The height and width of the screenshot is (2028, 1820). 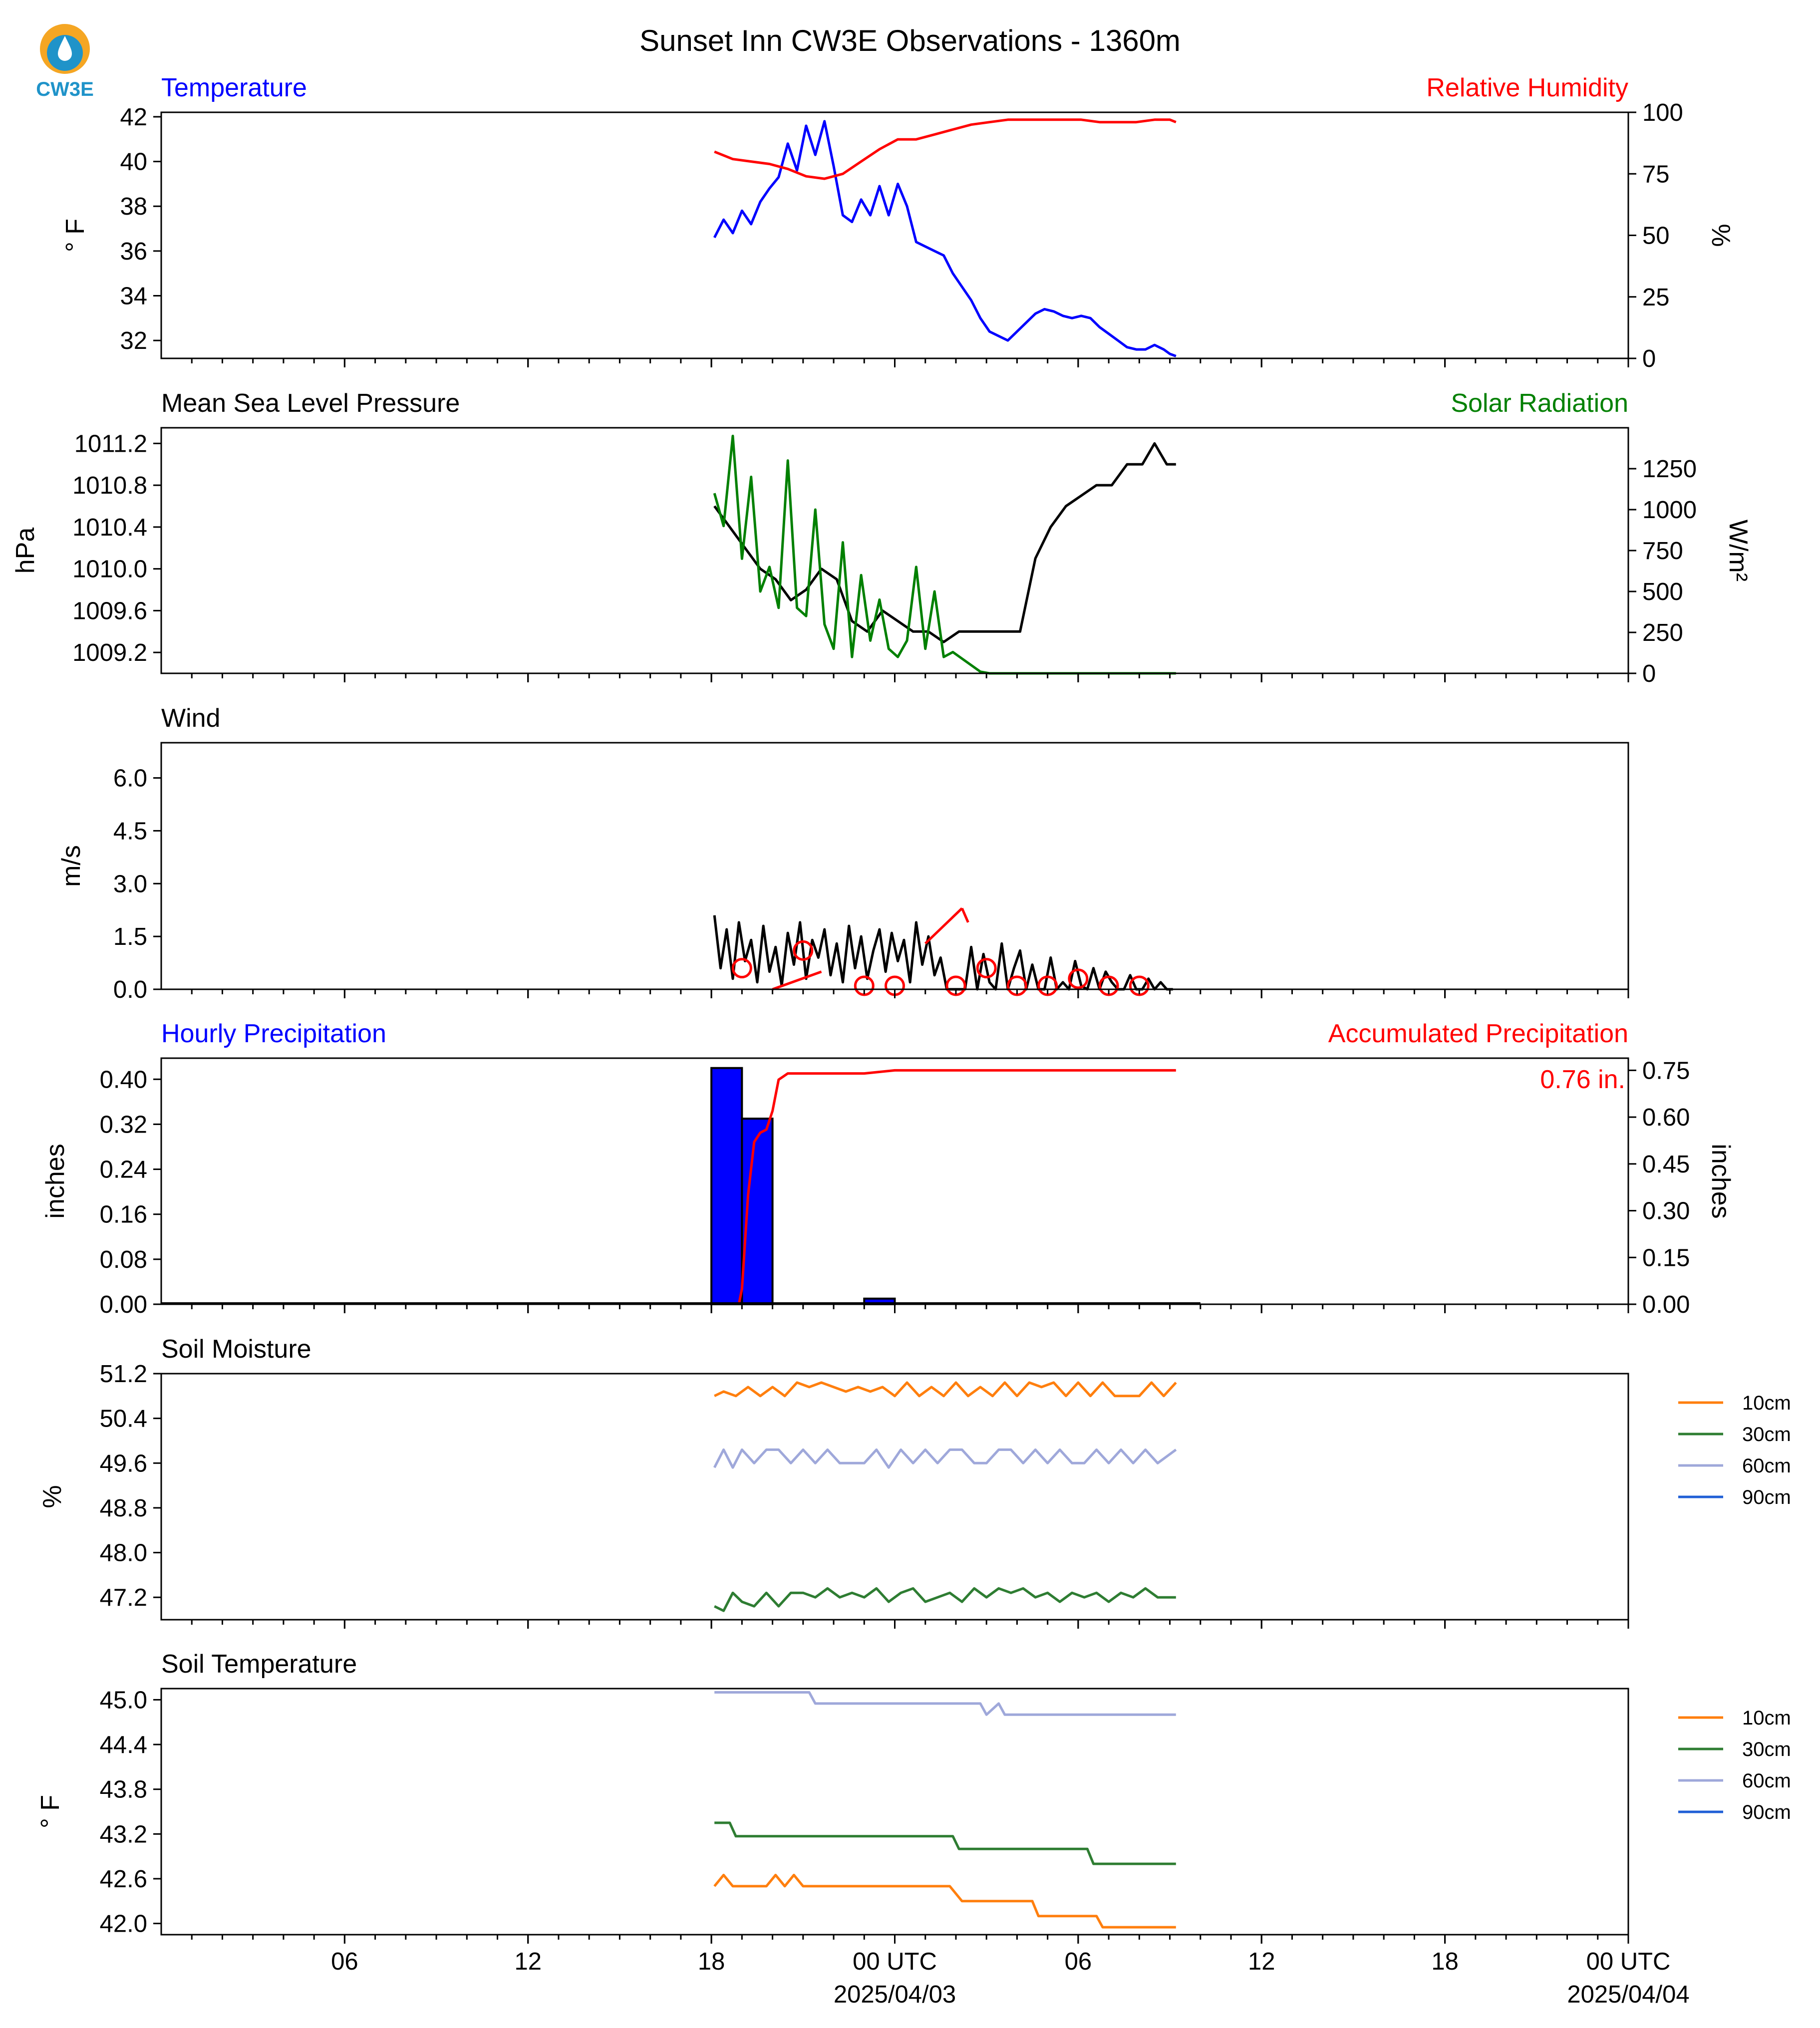 What do you see at coordinates (55, 1181) in the screenshot?
I see `y-axis-label-left: inches` at bounding box center [55, 1181].